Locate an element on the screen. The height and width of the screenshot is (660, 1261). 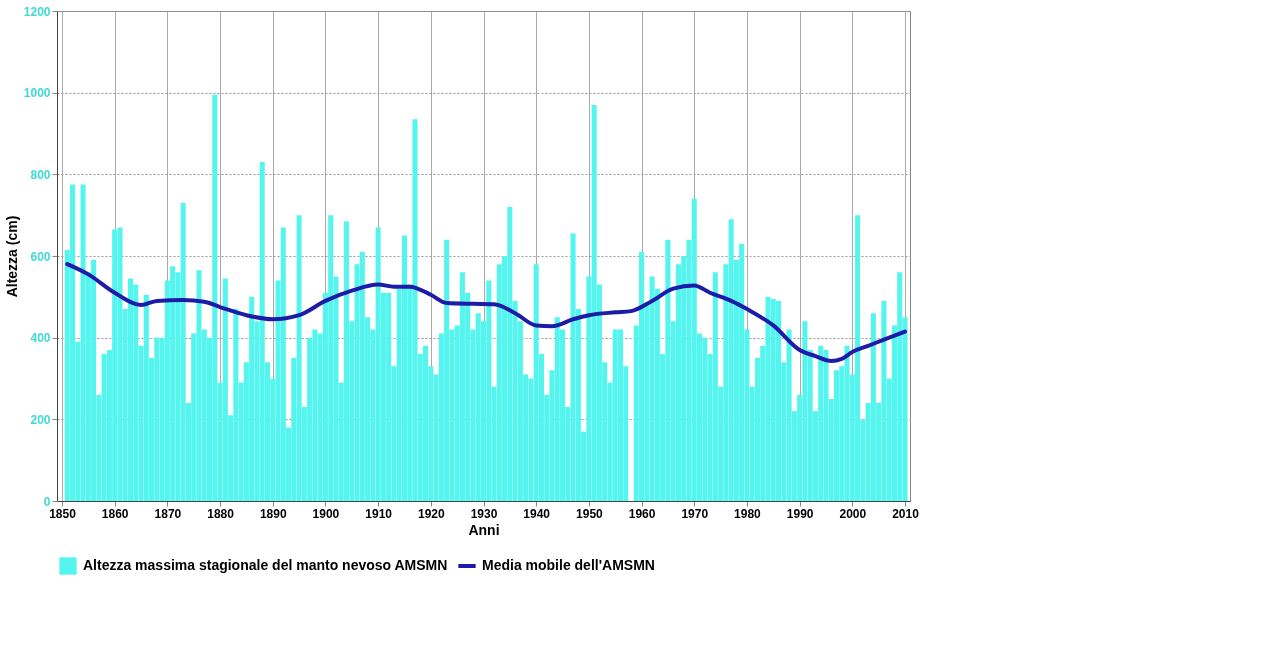
x-tick-label: 1980 is located at coordinates (748, 513).